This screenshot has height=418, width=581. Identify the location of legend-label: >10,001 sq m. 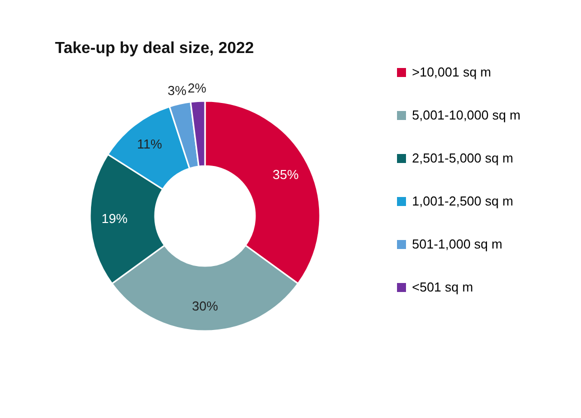
(452, 72).